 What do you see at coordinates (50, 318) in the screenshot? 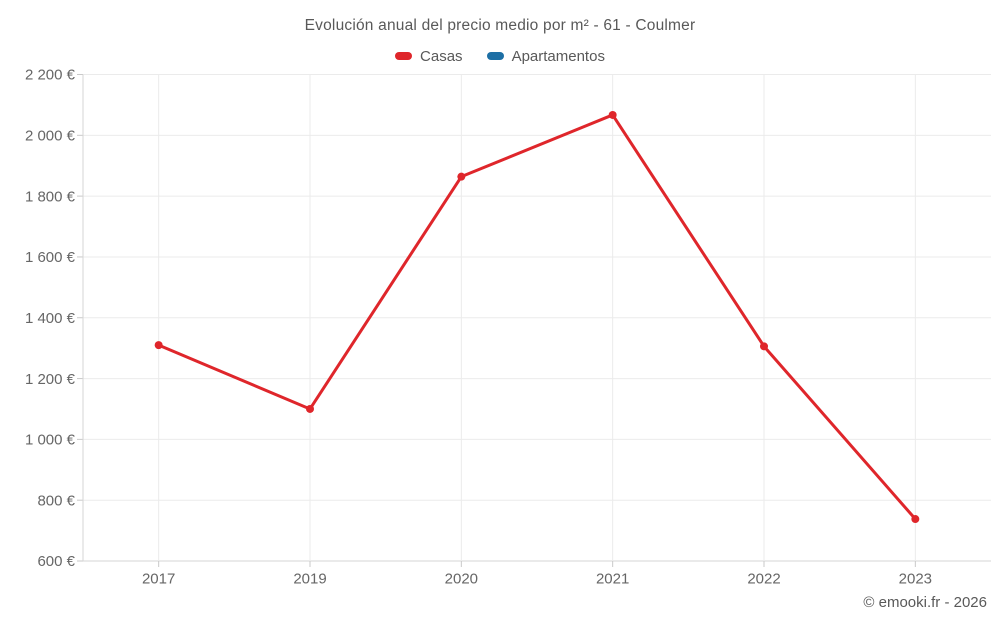
I see `tick-label-y-1400: 1 400 €` at bounding box center [50, 318].